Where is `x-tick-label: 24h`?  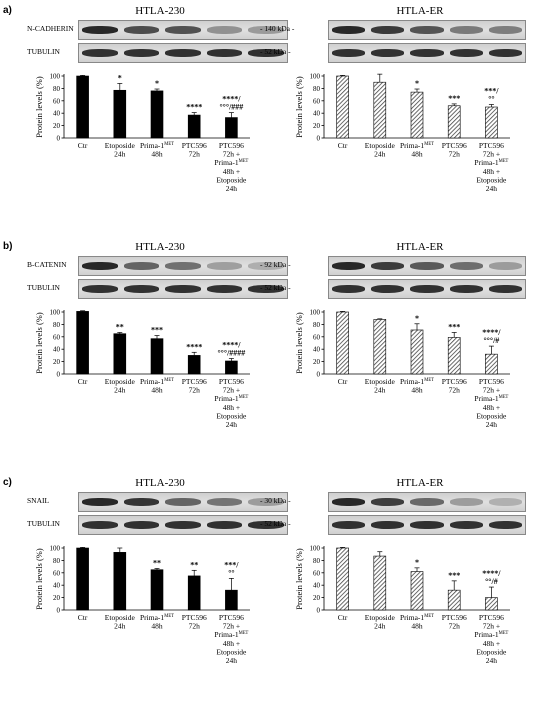
x-tick-label: 24h is located at coordinates (232, 660).